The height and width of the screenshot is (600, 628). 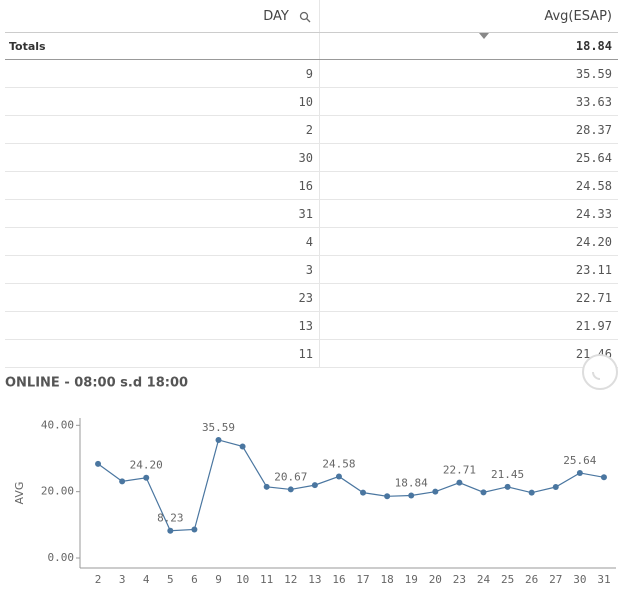 I want to click on table-cell: 21.46, so click(x=593, y=354).